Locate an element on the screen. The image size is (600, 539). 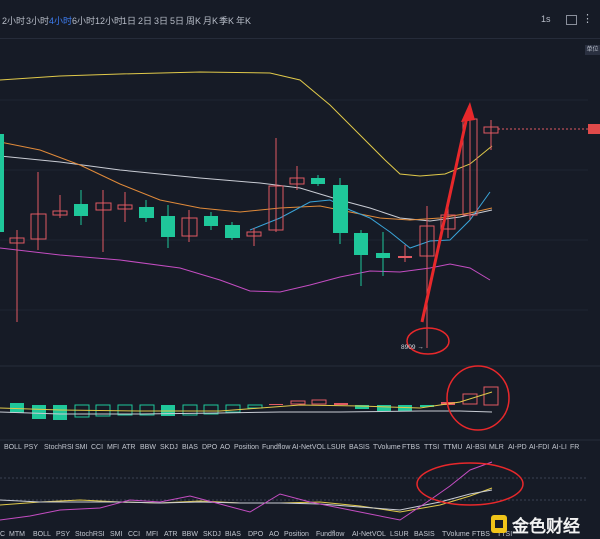
tf-12h: 12小时 is located at coordinates (109, 21).